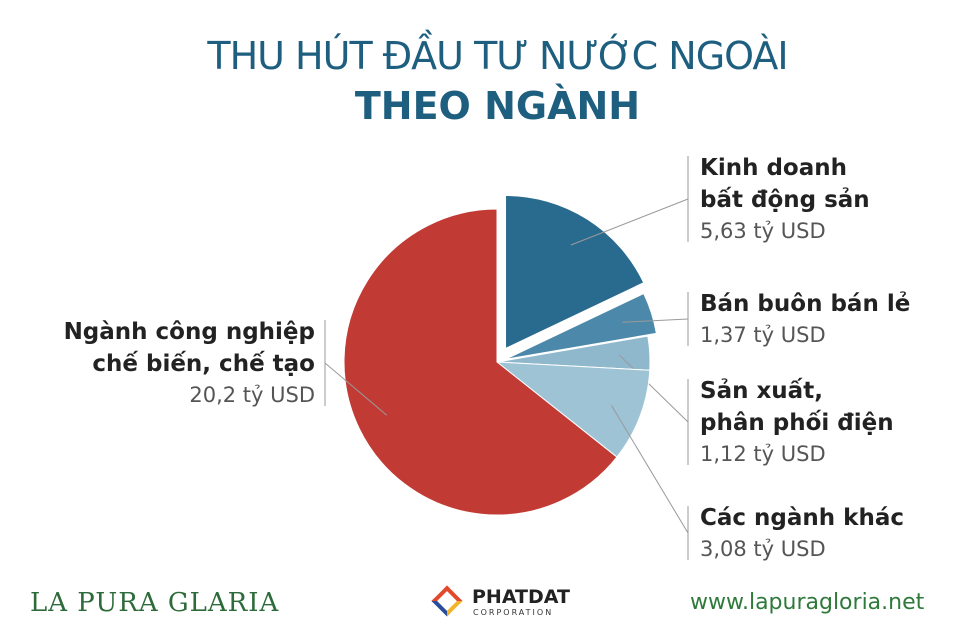 The width and height of the screenshot is (965, 618). What do you see at coordinates (521, 597) in the screenshot?
I see `logo-name: PHATDAT` at bounding box center [521, 597].